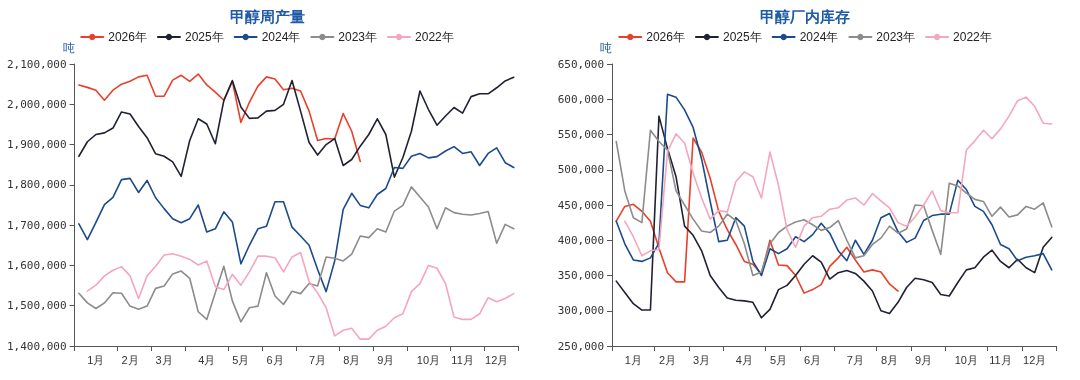 This screenshot has width=1080, height=380. I want to click on y-tick-label: 1,900,000, so click(36, 145).